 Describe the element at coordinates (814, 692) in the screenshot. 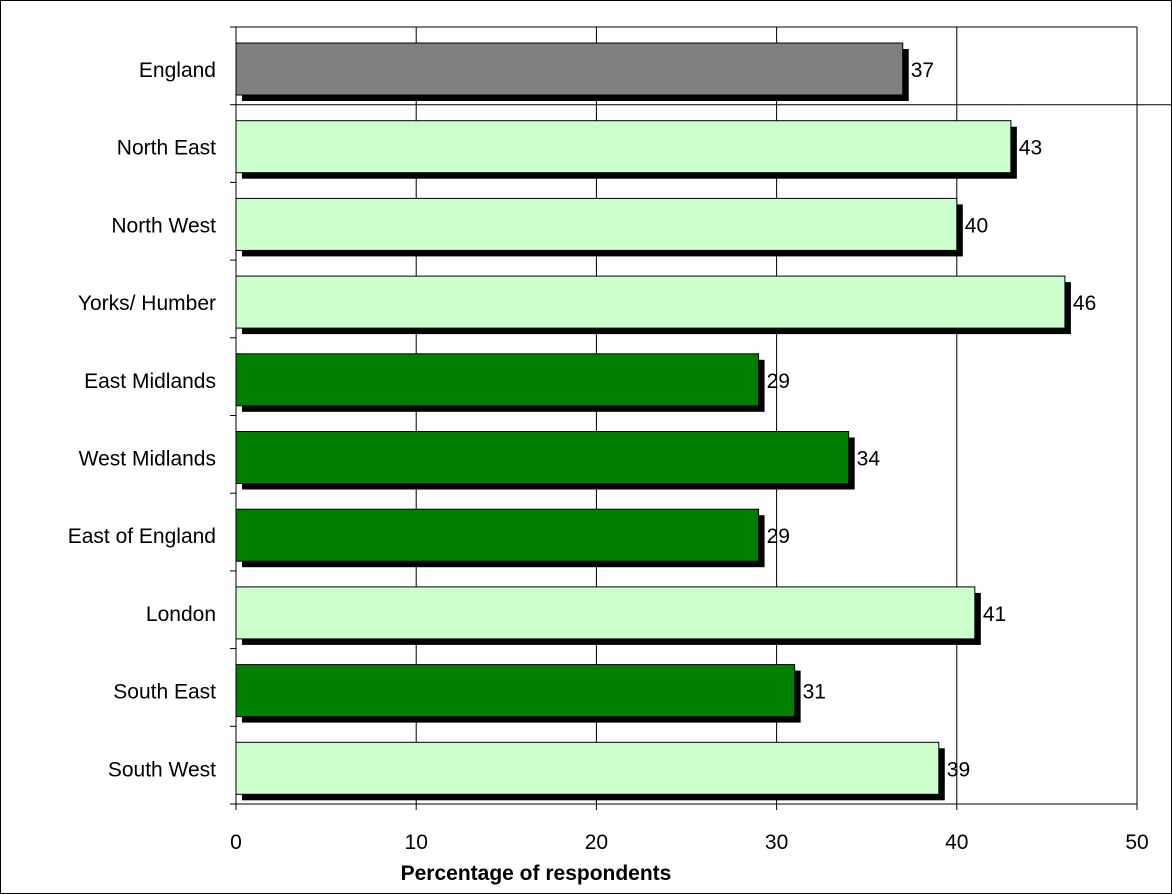

I see `data-label: 31` at that location.